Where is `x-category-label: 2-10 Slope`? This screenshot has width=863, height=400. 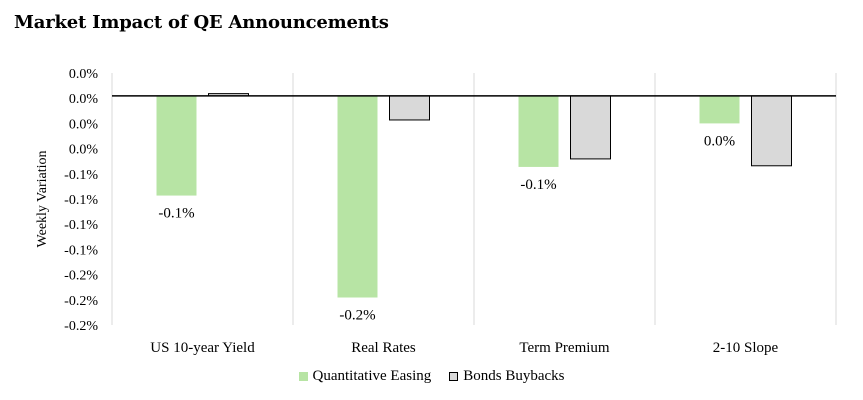 x-category-label: 2-10 Slope is located at coordinates (746, 348).